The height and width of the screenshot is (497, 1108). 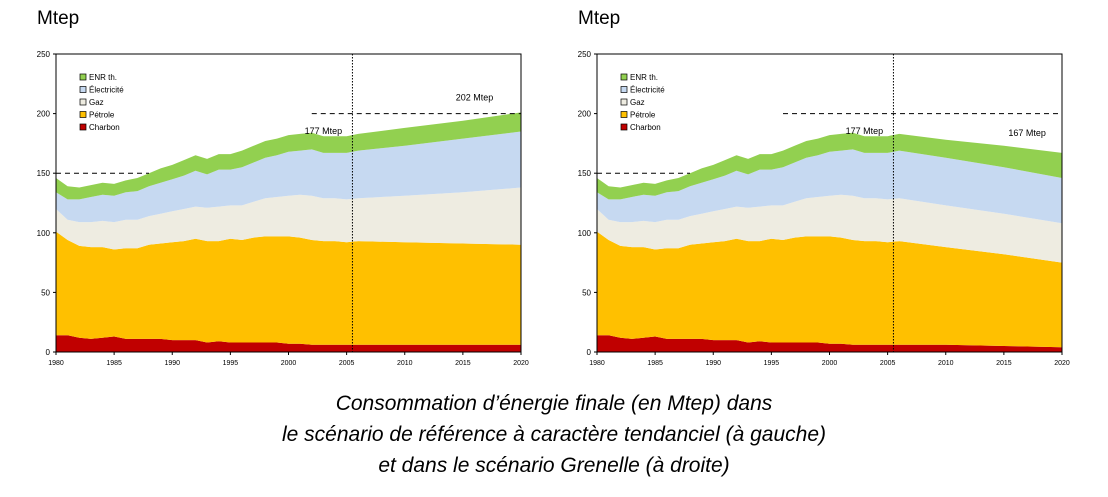 What do you see at coordinates (1027, 133) in the screenshot?
I see `annotation-label: 167 Mtep` at bounding box center [1027, 133].